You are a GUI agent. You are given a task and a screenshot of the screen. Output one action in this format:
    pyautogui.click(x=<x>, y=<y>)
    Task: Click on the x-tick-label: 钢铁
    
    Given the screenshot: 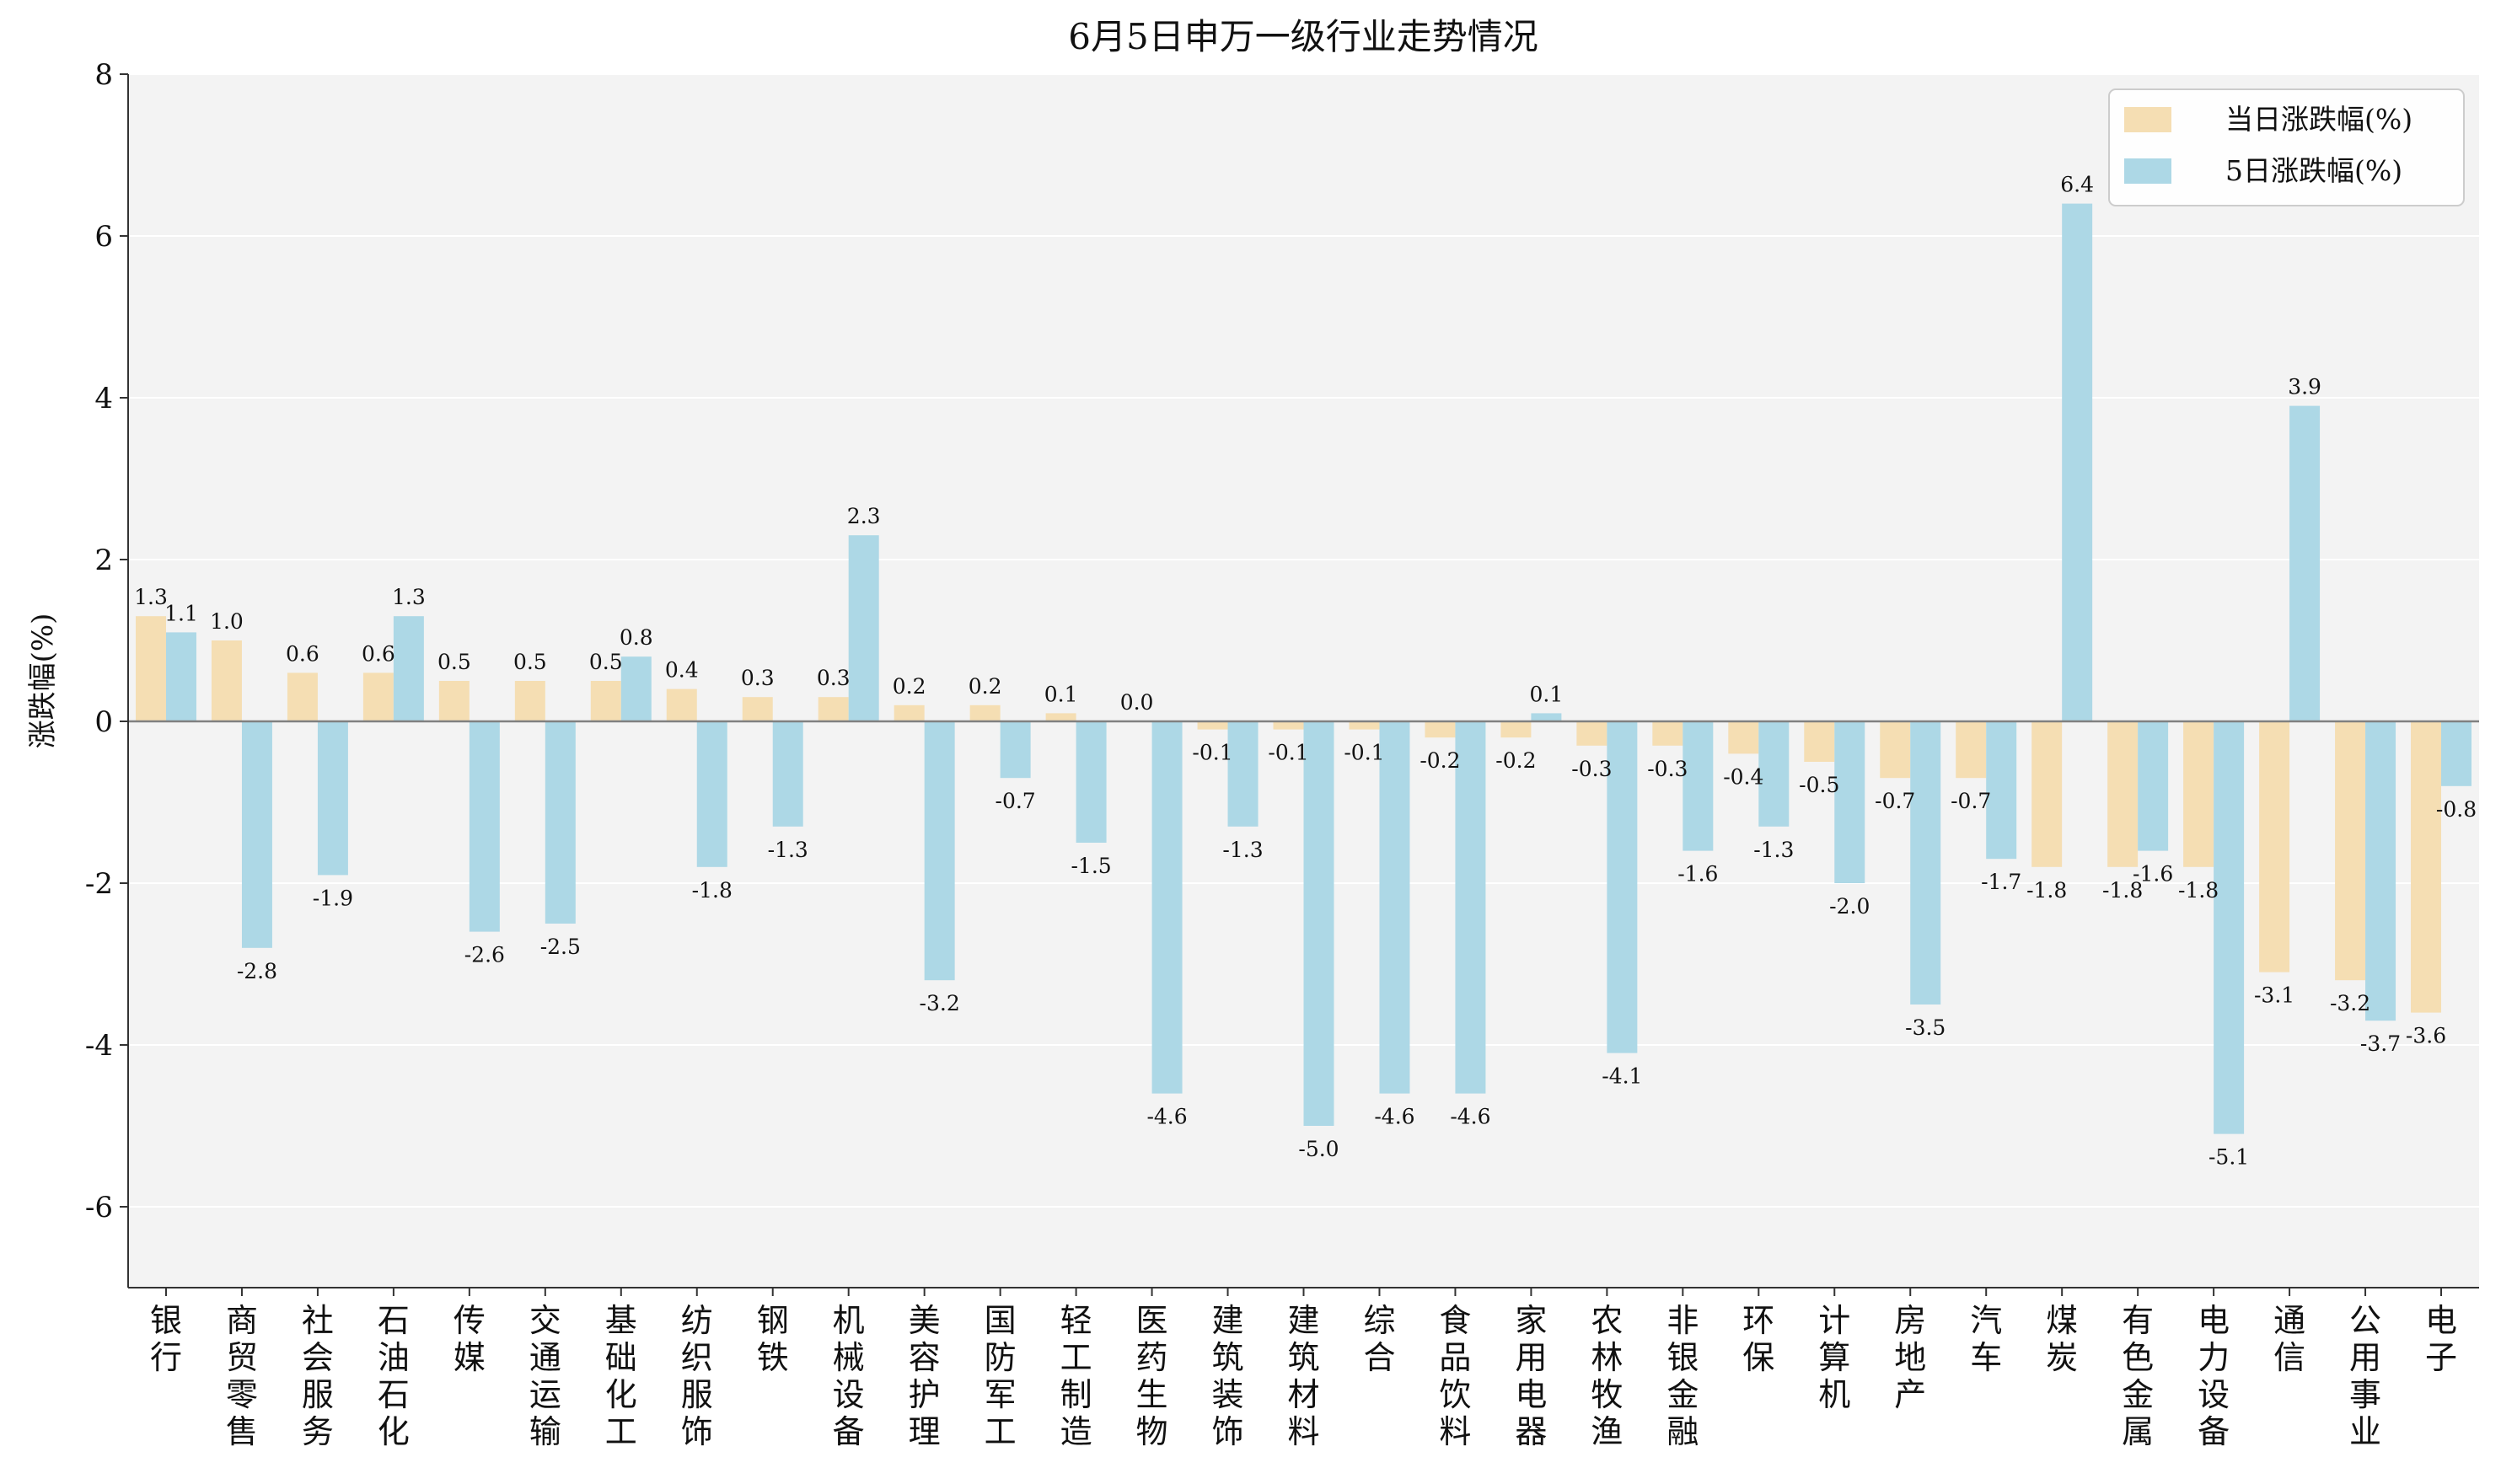 What is the action you would take?
    pyautogui.click(x=773, y=1339)
    